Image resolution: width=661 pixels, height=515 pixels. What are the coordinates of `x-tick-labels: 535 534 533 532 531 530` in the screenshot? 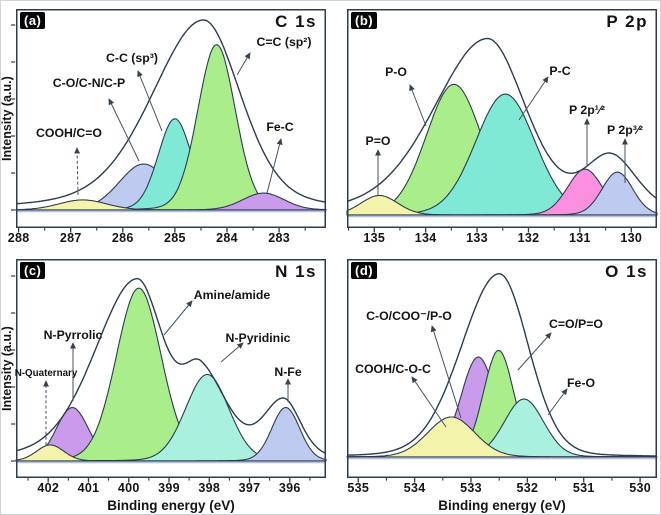 It's located at (502, 488).